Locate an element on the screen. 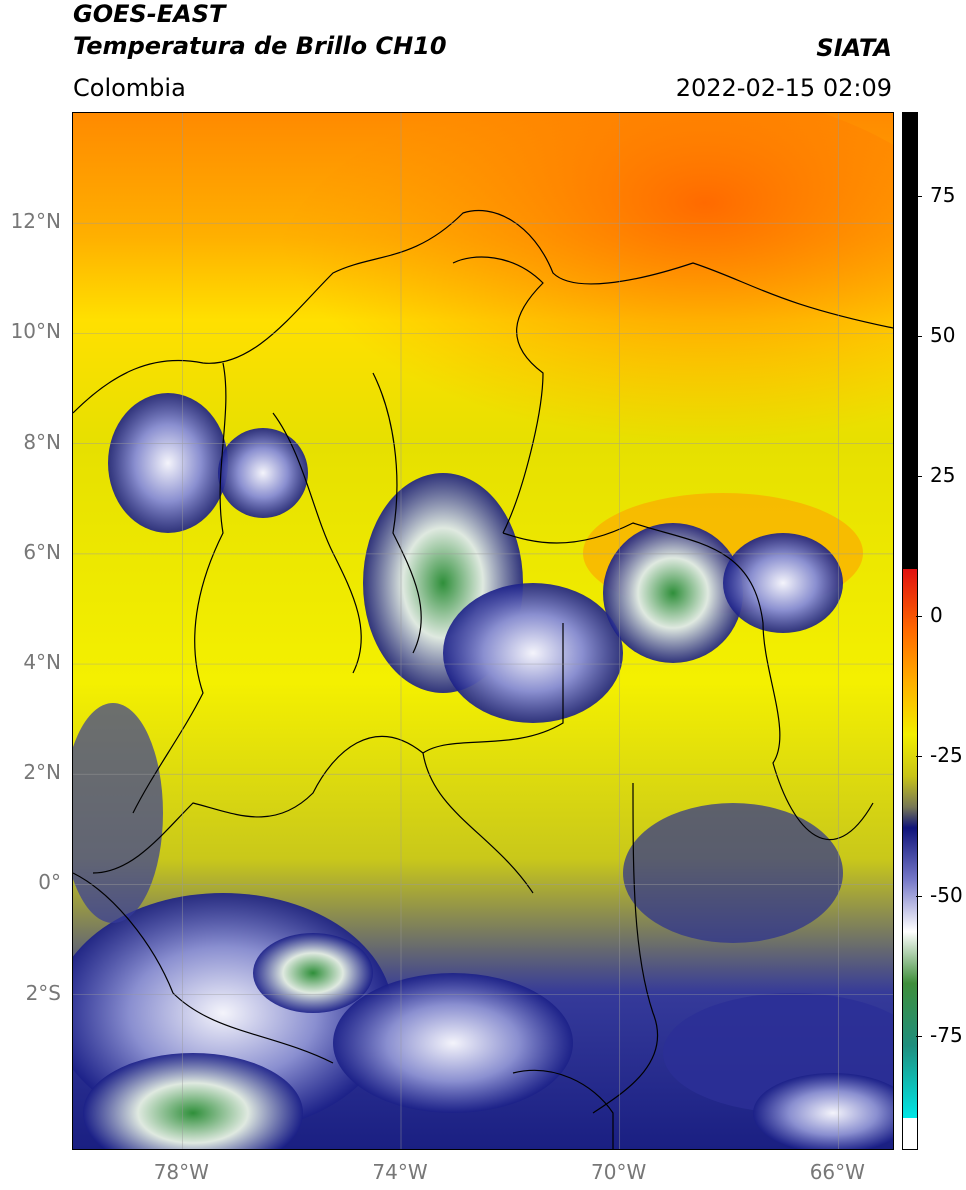 The height and width of the screenshot is (1190, 966). lat-tick-label: 0° is located at coordinates (49, 882).